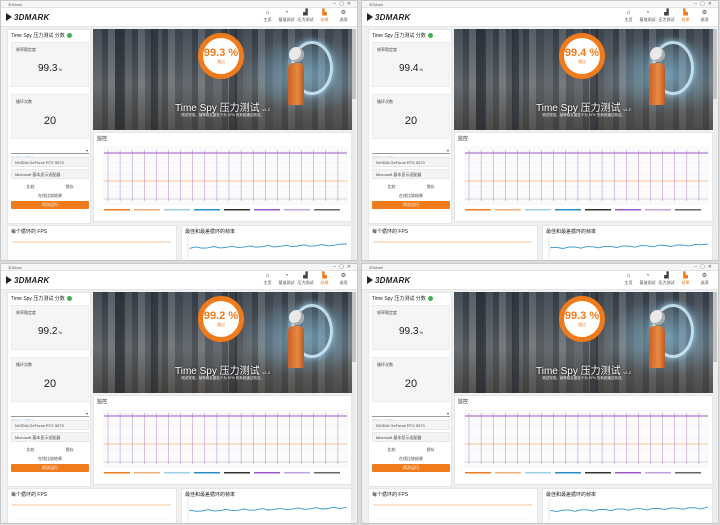 This screenshot has height=525, width=720. I want to click on monitoring-title: 监控, so click(102, 402).